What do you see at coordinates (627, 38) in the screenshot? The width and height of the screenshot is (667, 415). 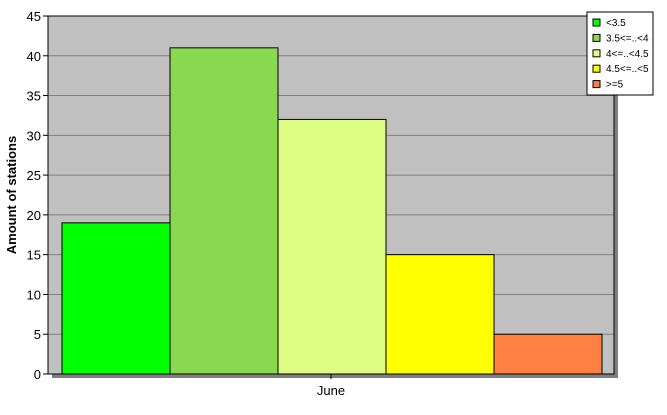 I see `legend-label: 3.5<=..<4` at bounding box center [627, 38].